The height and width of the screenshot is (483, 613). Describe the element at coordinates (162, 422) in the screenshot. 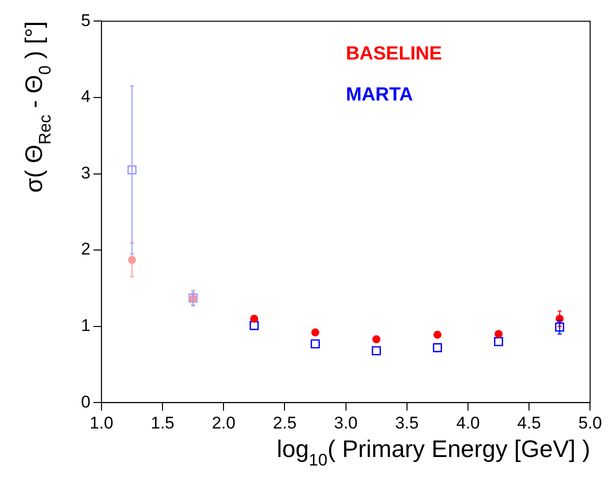

I see `x-tick-label: 1.5` at that location.